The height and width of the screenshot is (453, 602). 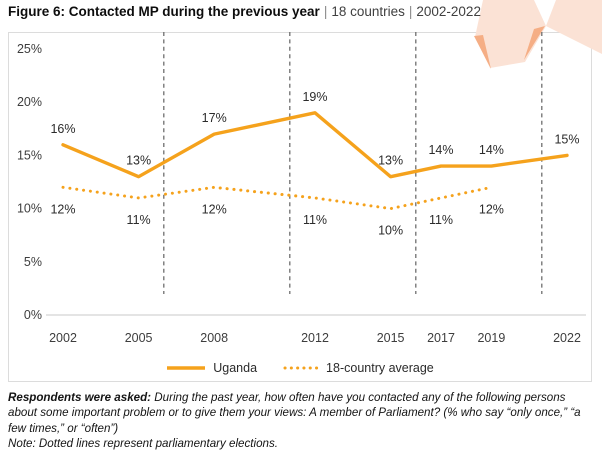 What do you see at coordinates (315, 145) in the screenshot?
I see `series-line-solid` at bounding box center [315, 145].